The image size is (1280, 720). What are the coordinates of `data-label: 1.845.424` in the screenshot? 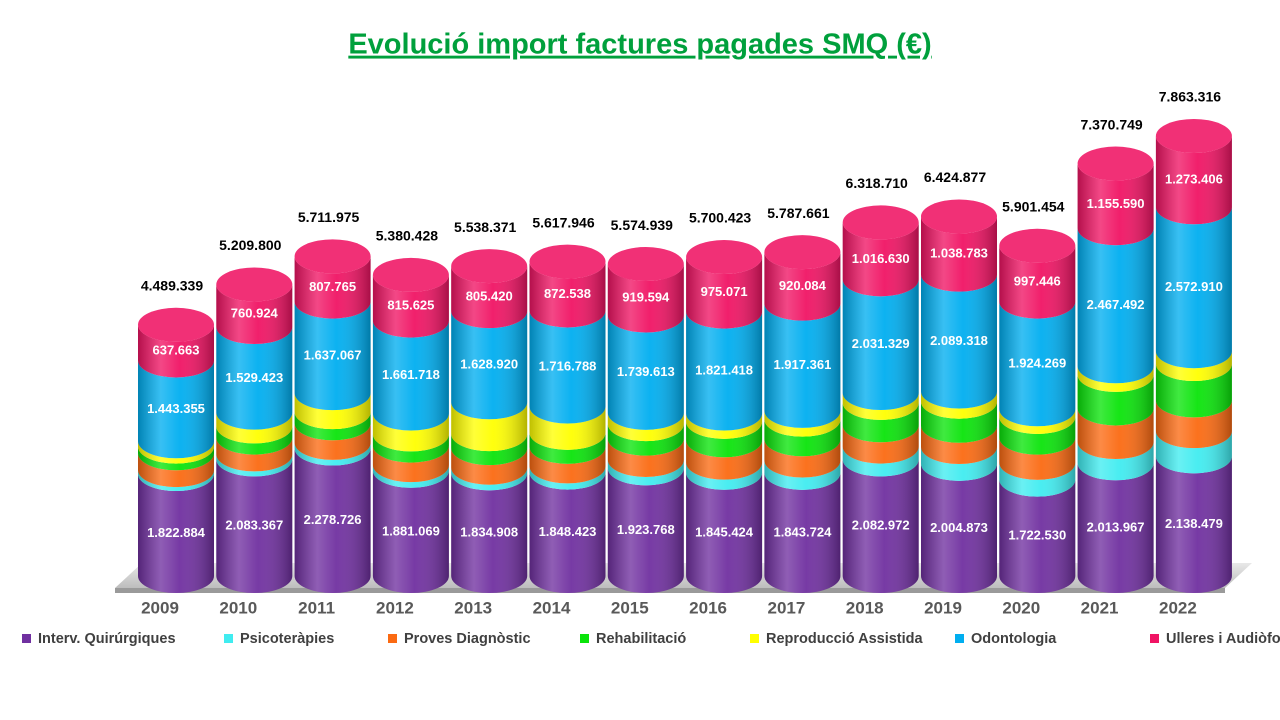 It's located at (724, 531).